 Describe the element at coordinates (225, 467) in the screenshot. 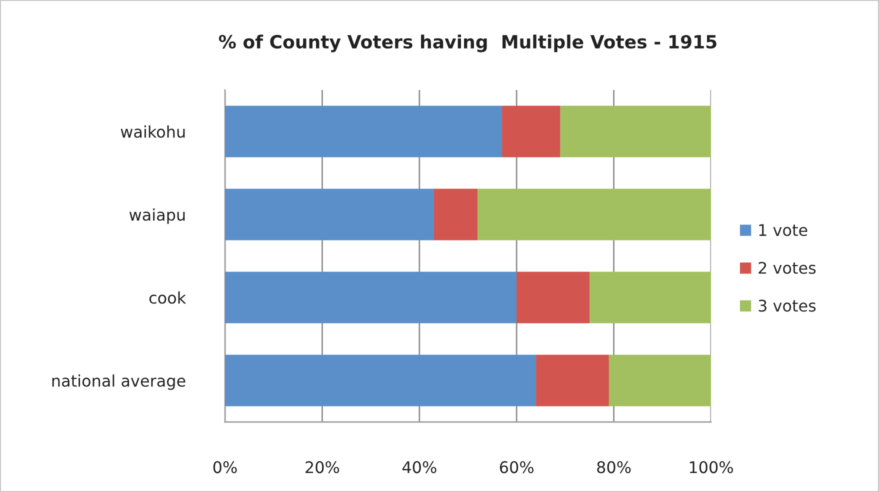

I see `x-tick-label: 0%` at that location.